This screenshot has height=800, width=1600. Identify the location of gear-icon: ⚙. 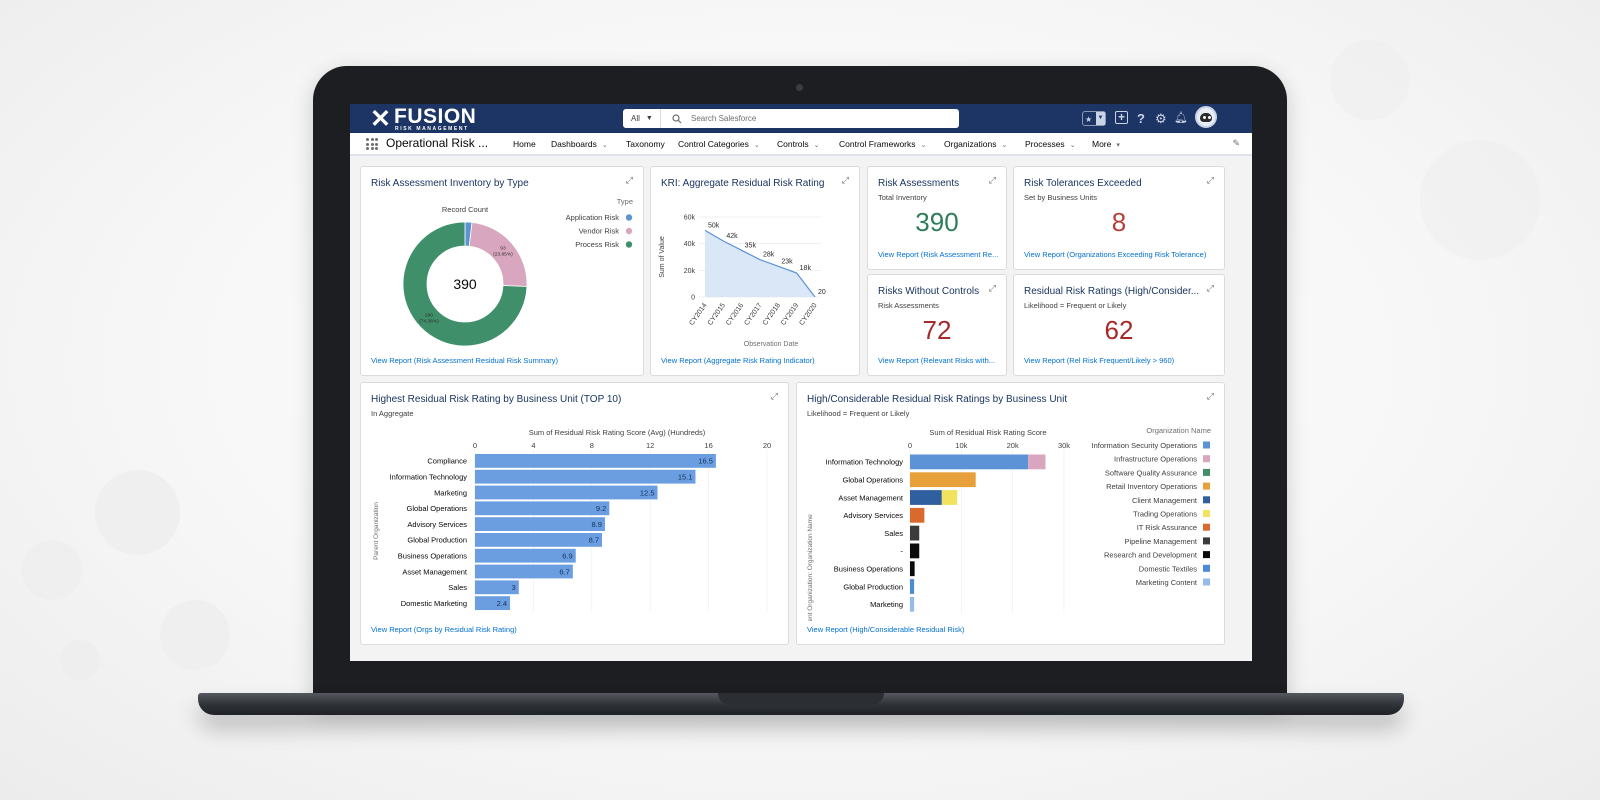
(1161, 118).